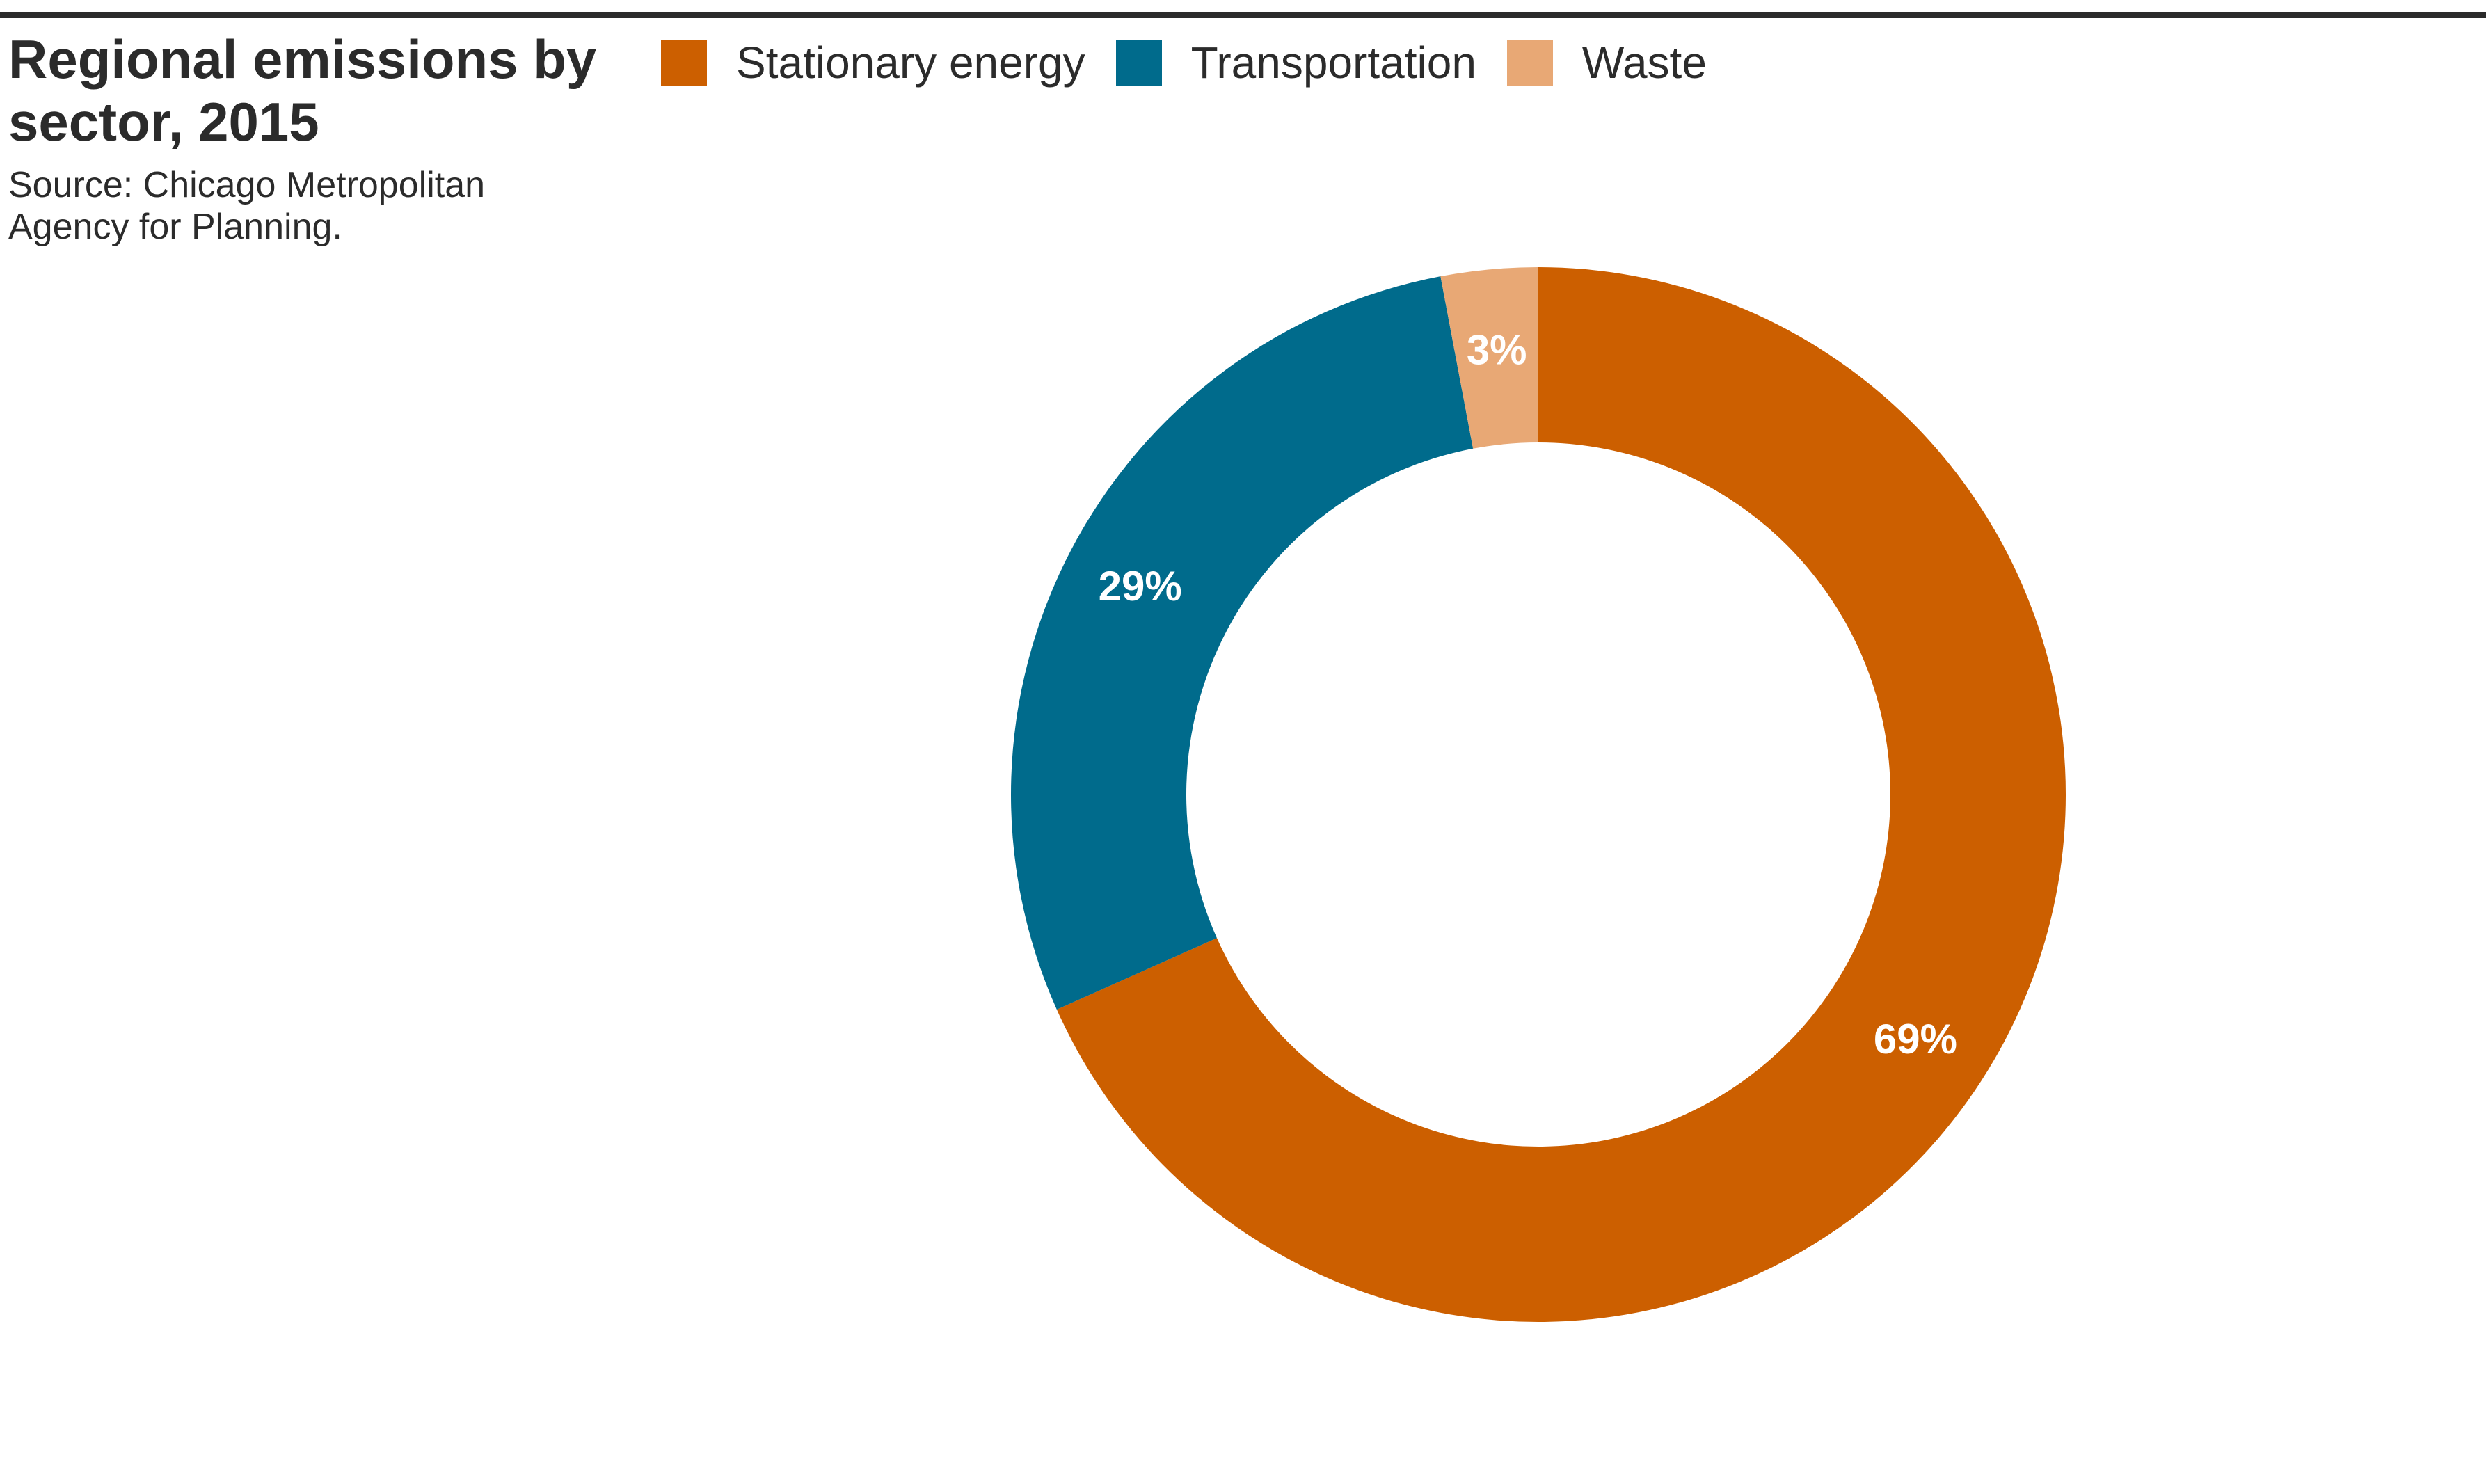  I want to click on chart-legend: Stationary energy Transportation Waste, so click(1199, 63).